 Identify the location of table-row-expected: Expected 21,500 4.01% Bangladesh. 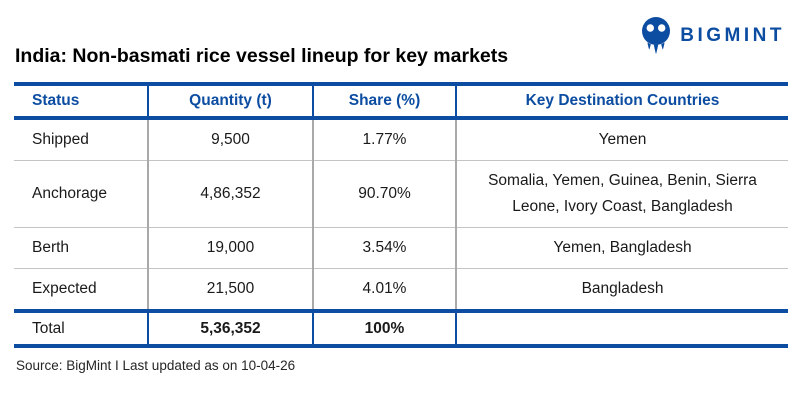
(401, 289).